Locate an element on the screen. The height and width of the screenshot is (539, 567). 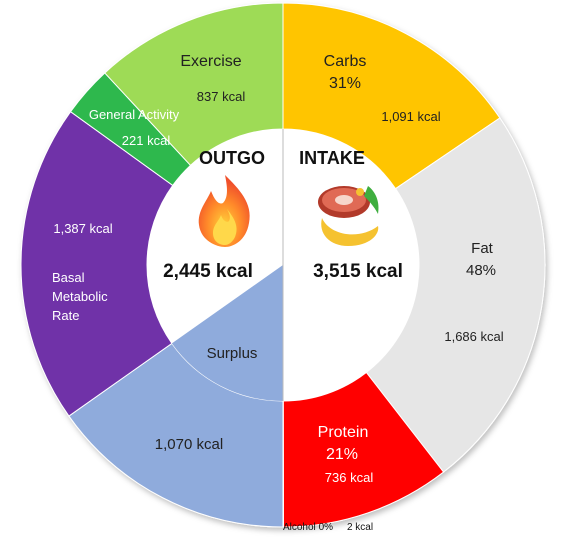
intake-total: 3,515 kcal is located at coordinates (358, 271).